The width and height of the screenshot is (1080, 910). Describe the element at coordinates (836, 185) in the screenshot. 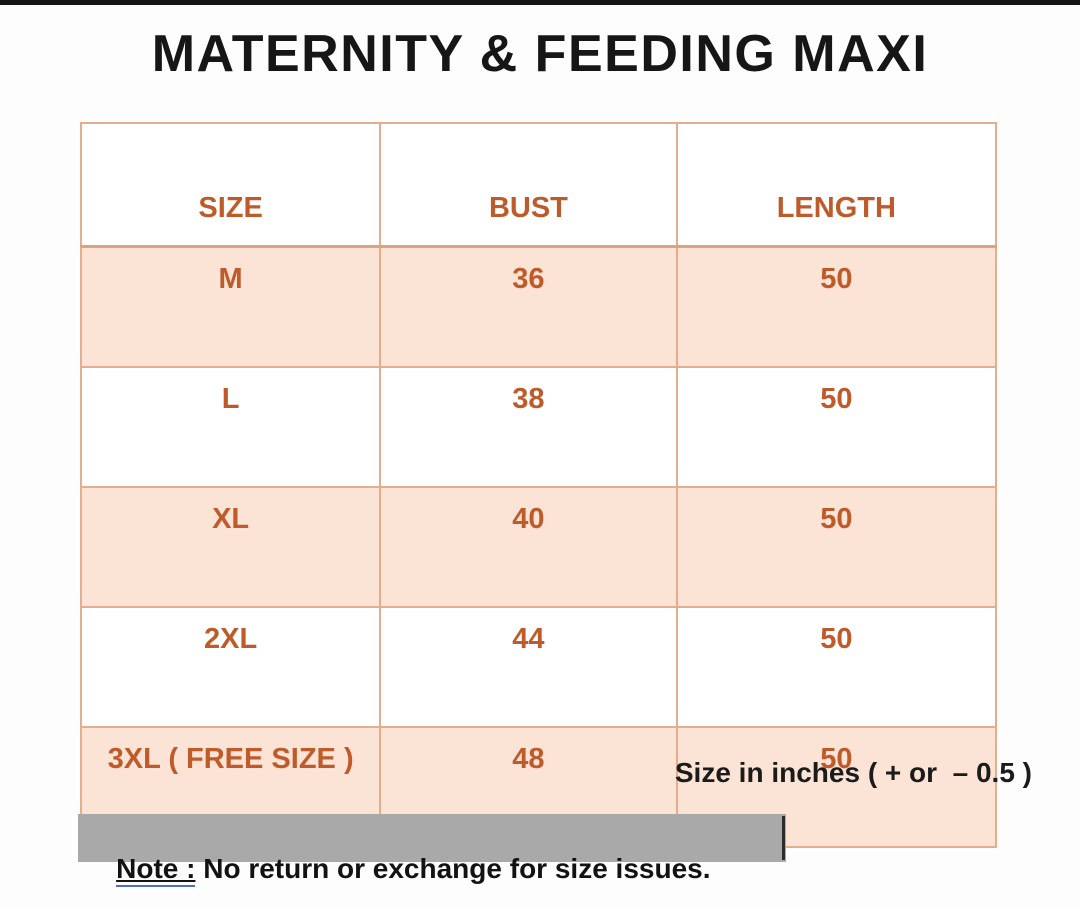

I see `column-header-length: LENGTH` at that location.